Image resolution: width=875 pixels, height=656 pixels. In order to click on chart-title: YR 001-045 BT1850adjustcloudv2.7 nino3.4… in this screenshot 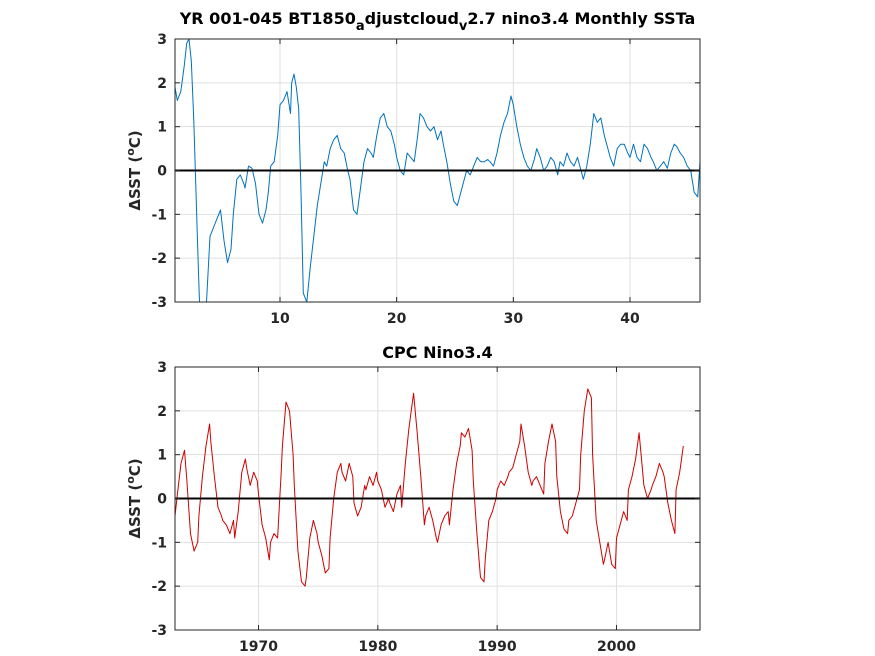, I will do `click(437, 21)`.